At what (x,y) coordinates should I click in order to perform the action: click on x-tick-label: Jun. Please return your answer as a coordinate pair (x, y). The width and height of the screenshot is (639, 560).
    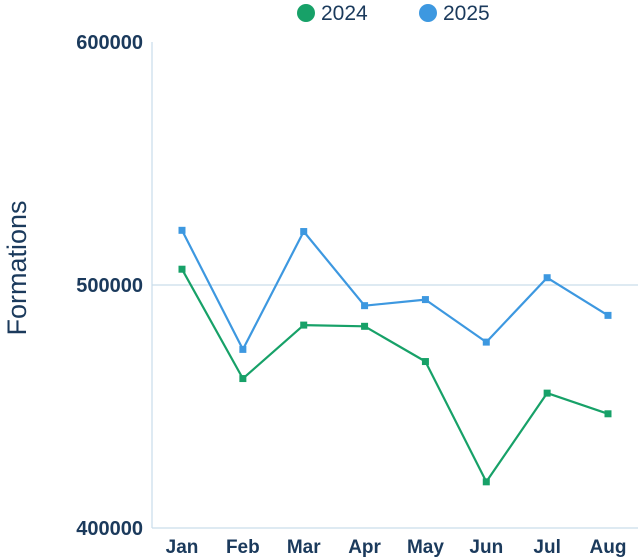
    Looking at the image, I should click on (486, 547).